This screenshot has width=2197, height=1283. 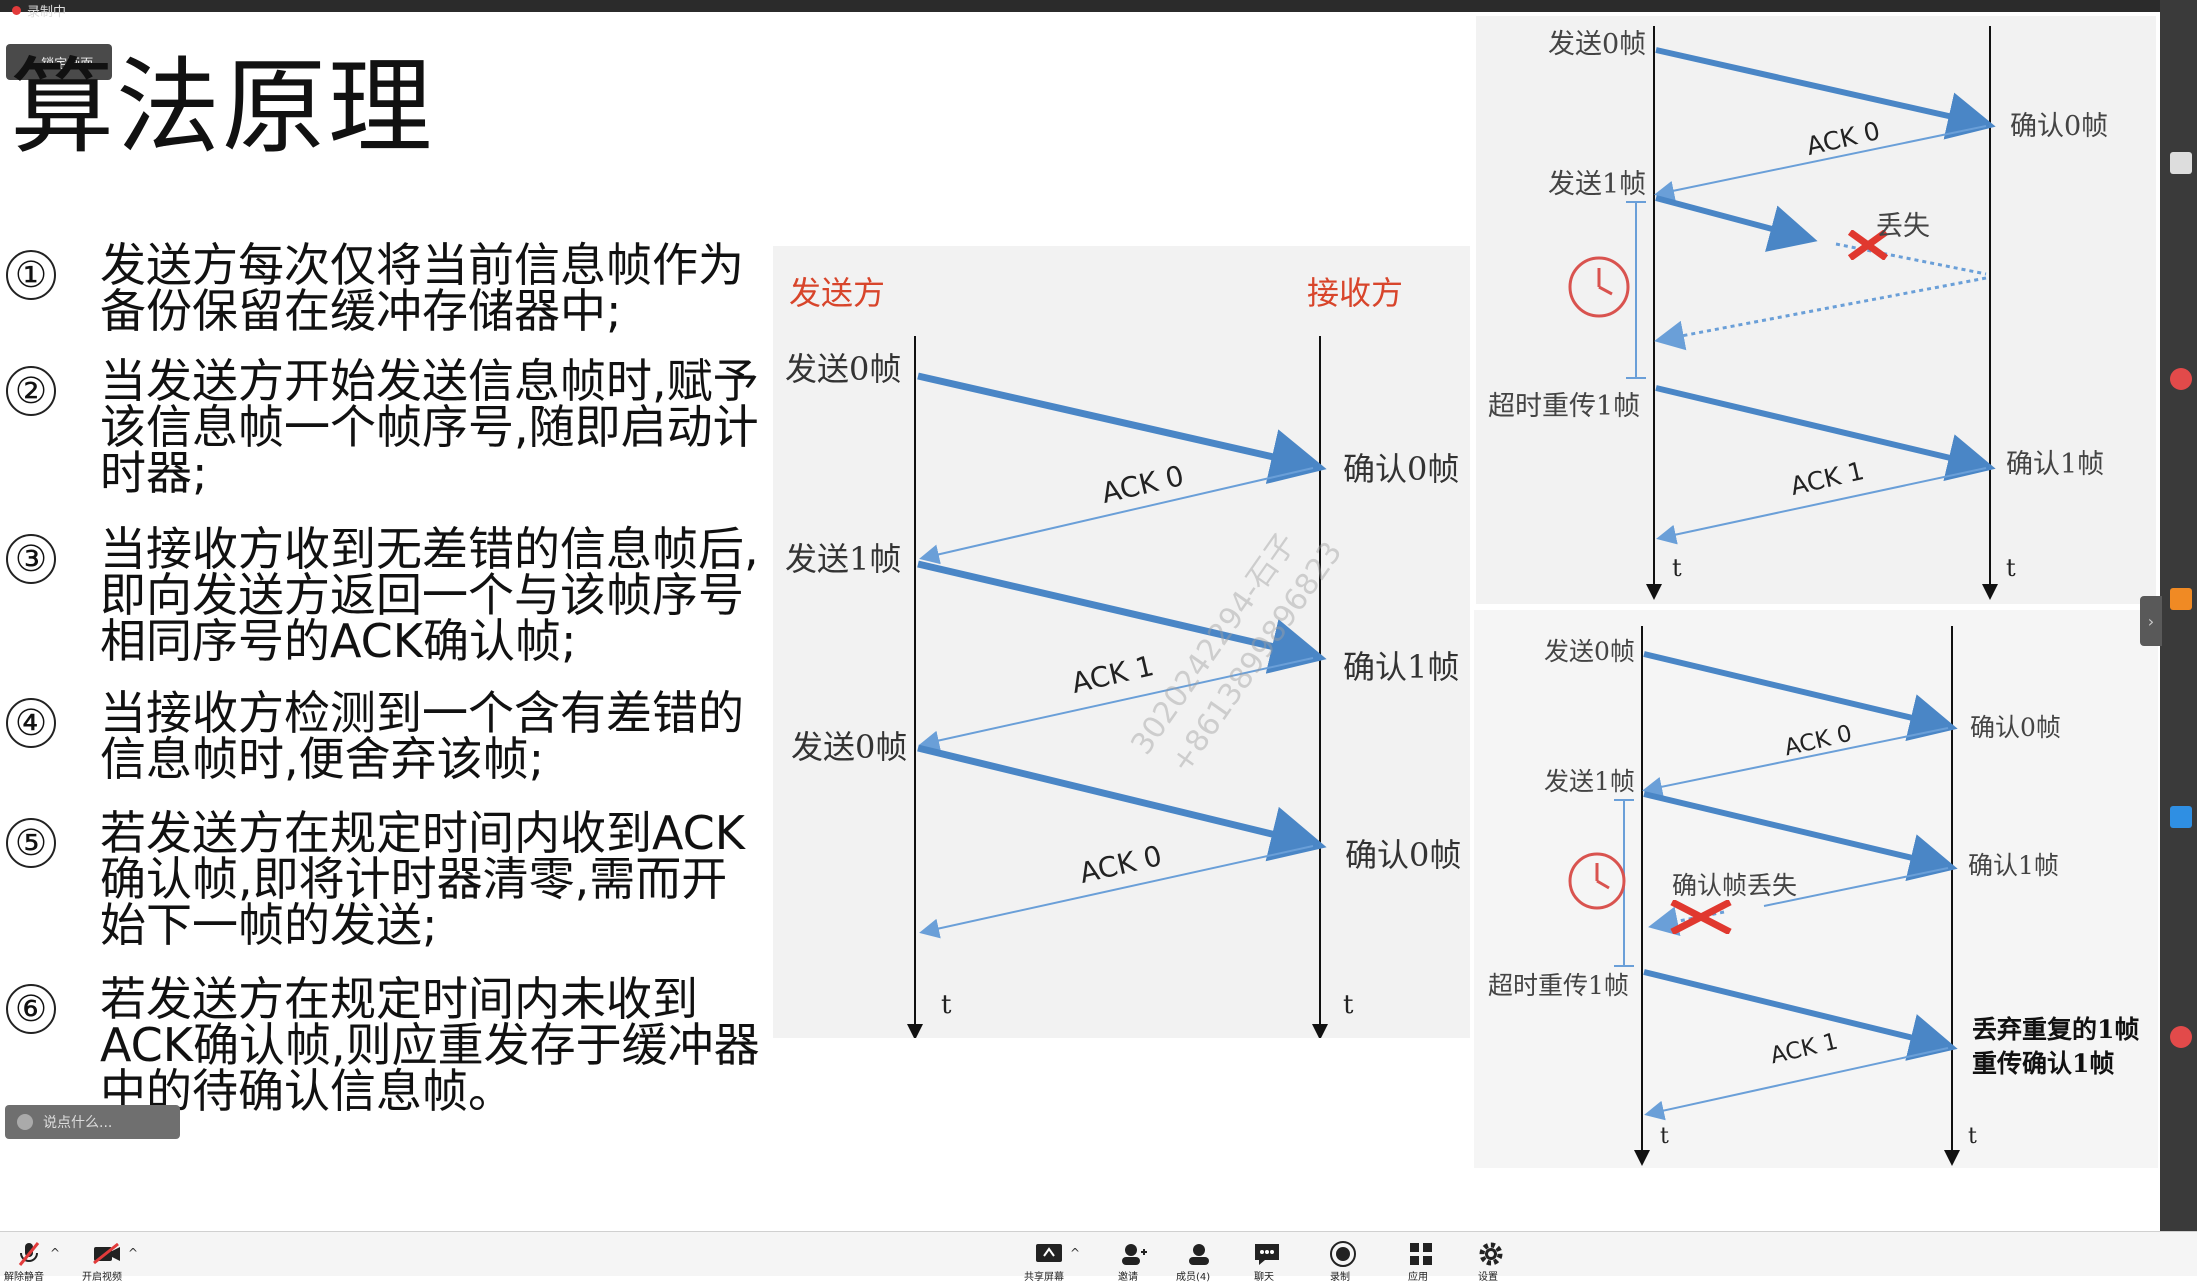 I want to click on whiteboard-icon, so click(x=2181, y=163).